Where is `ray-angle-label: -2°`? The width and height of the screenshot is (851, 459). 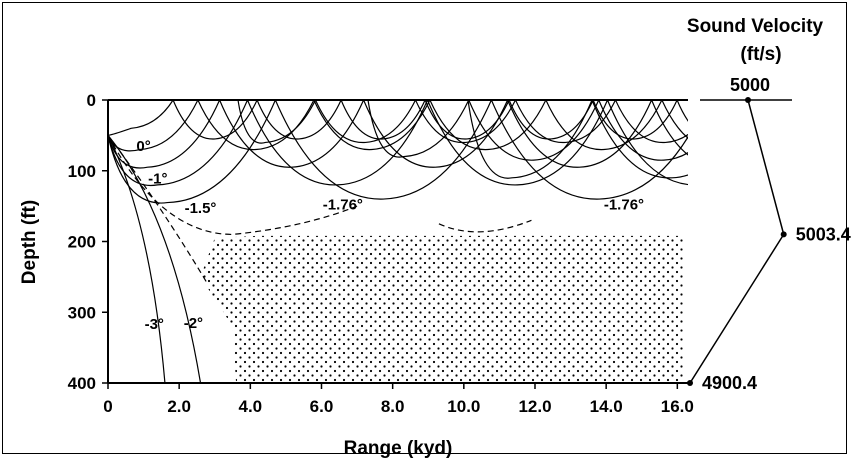
ray-angle-label: -2° is located at coordinates (193, 323).